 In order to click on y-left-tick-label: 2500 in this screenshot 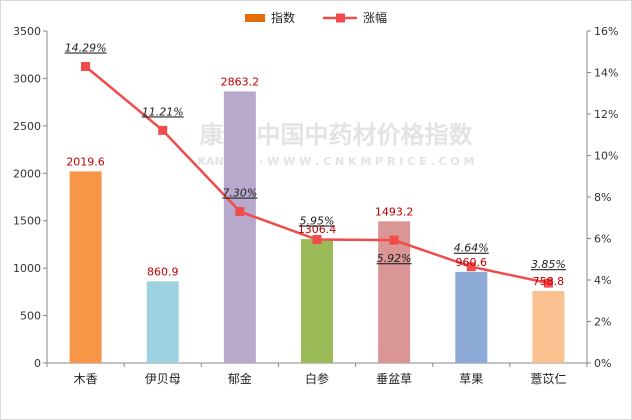, I will do `click(27, 126)`.